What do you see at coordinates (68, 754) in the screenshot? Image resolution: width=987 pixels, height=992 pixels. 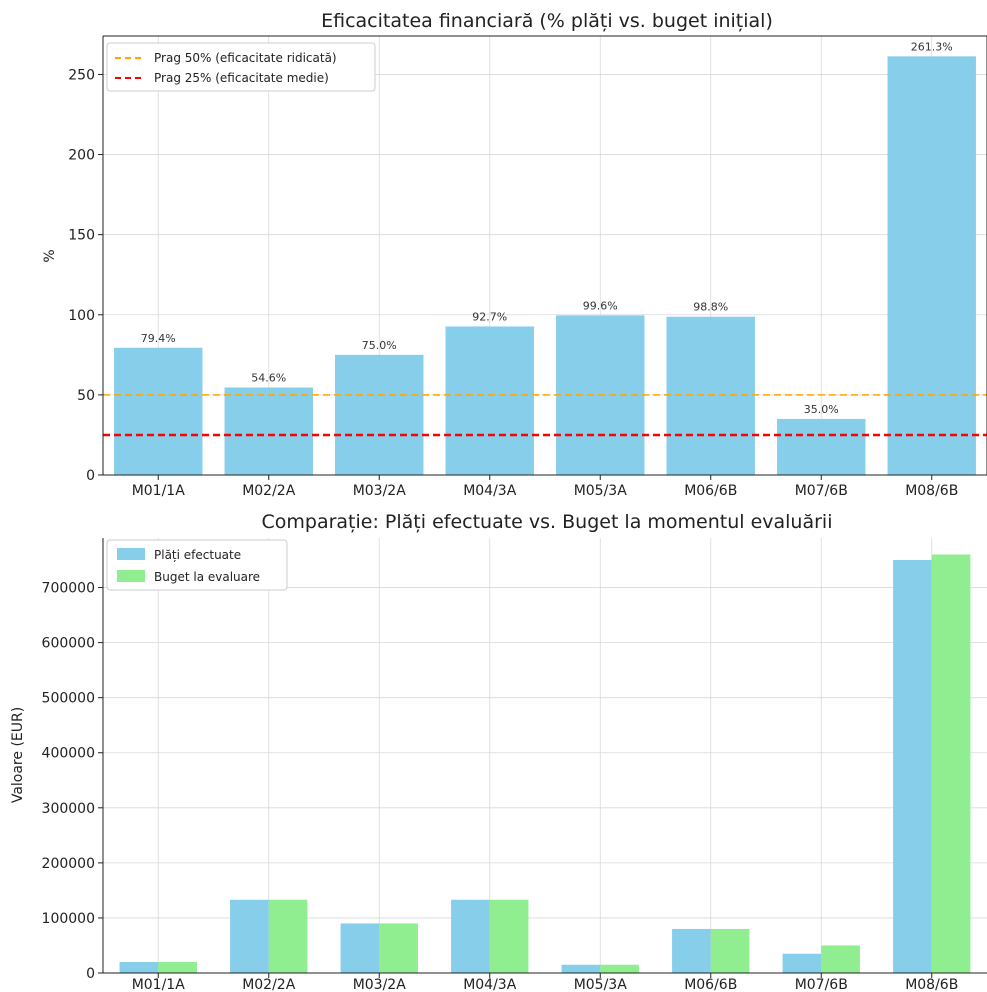 I see `y-tick-label: 400000` at bounding box center [68, 754].